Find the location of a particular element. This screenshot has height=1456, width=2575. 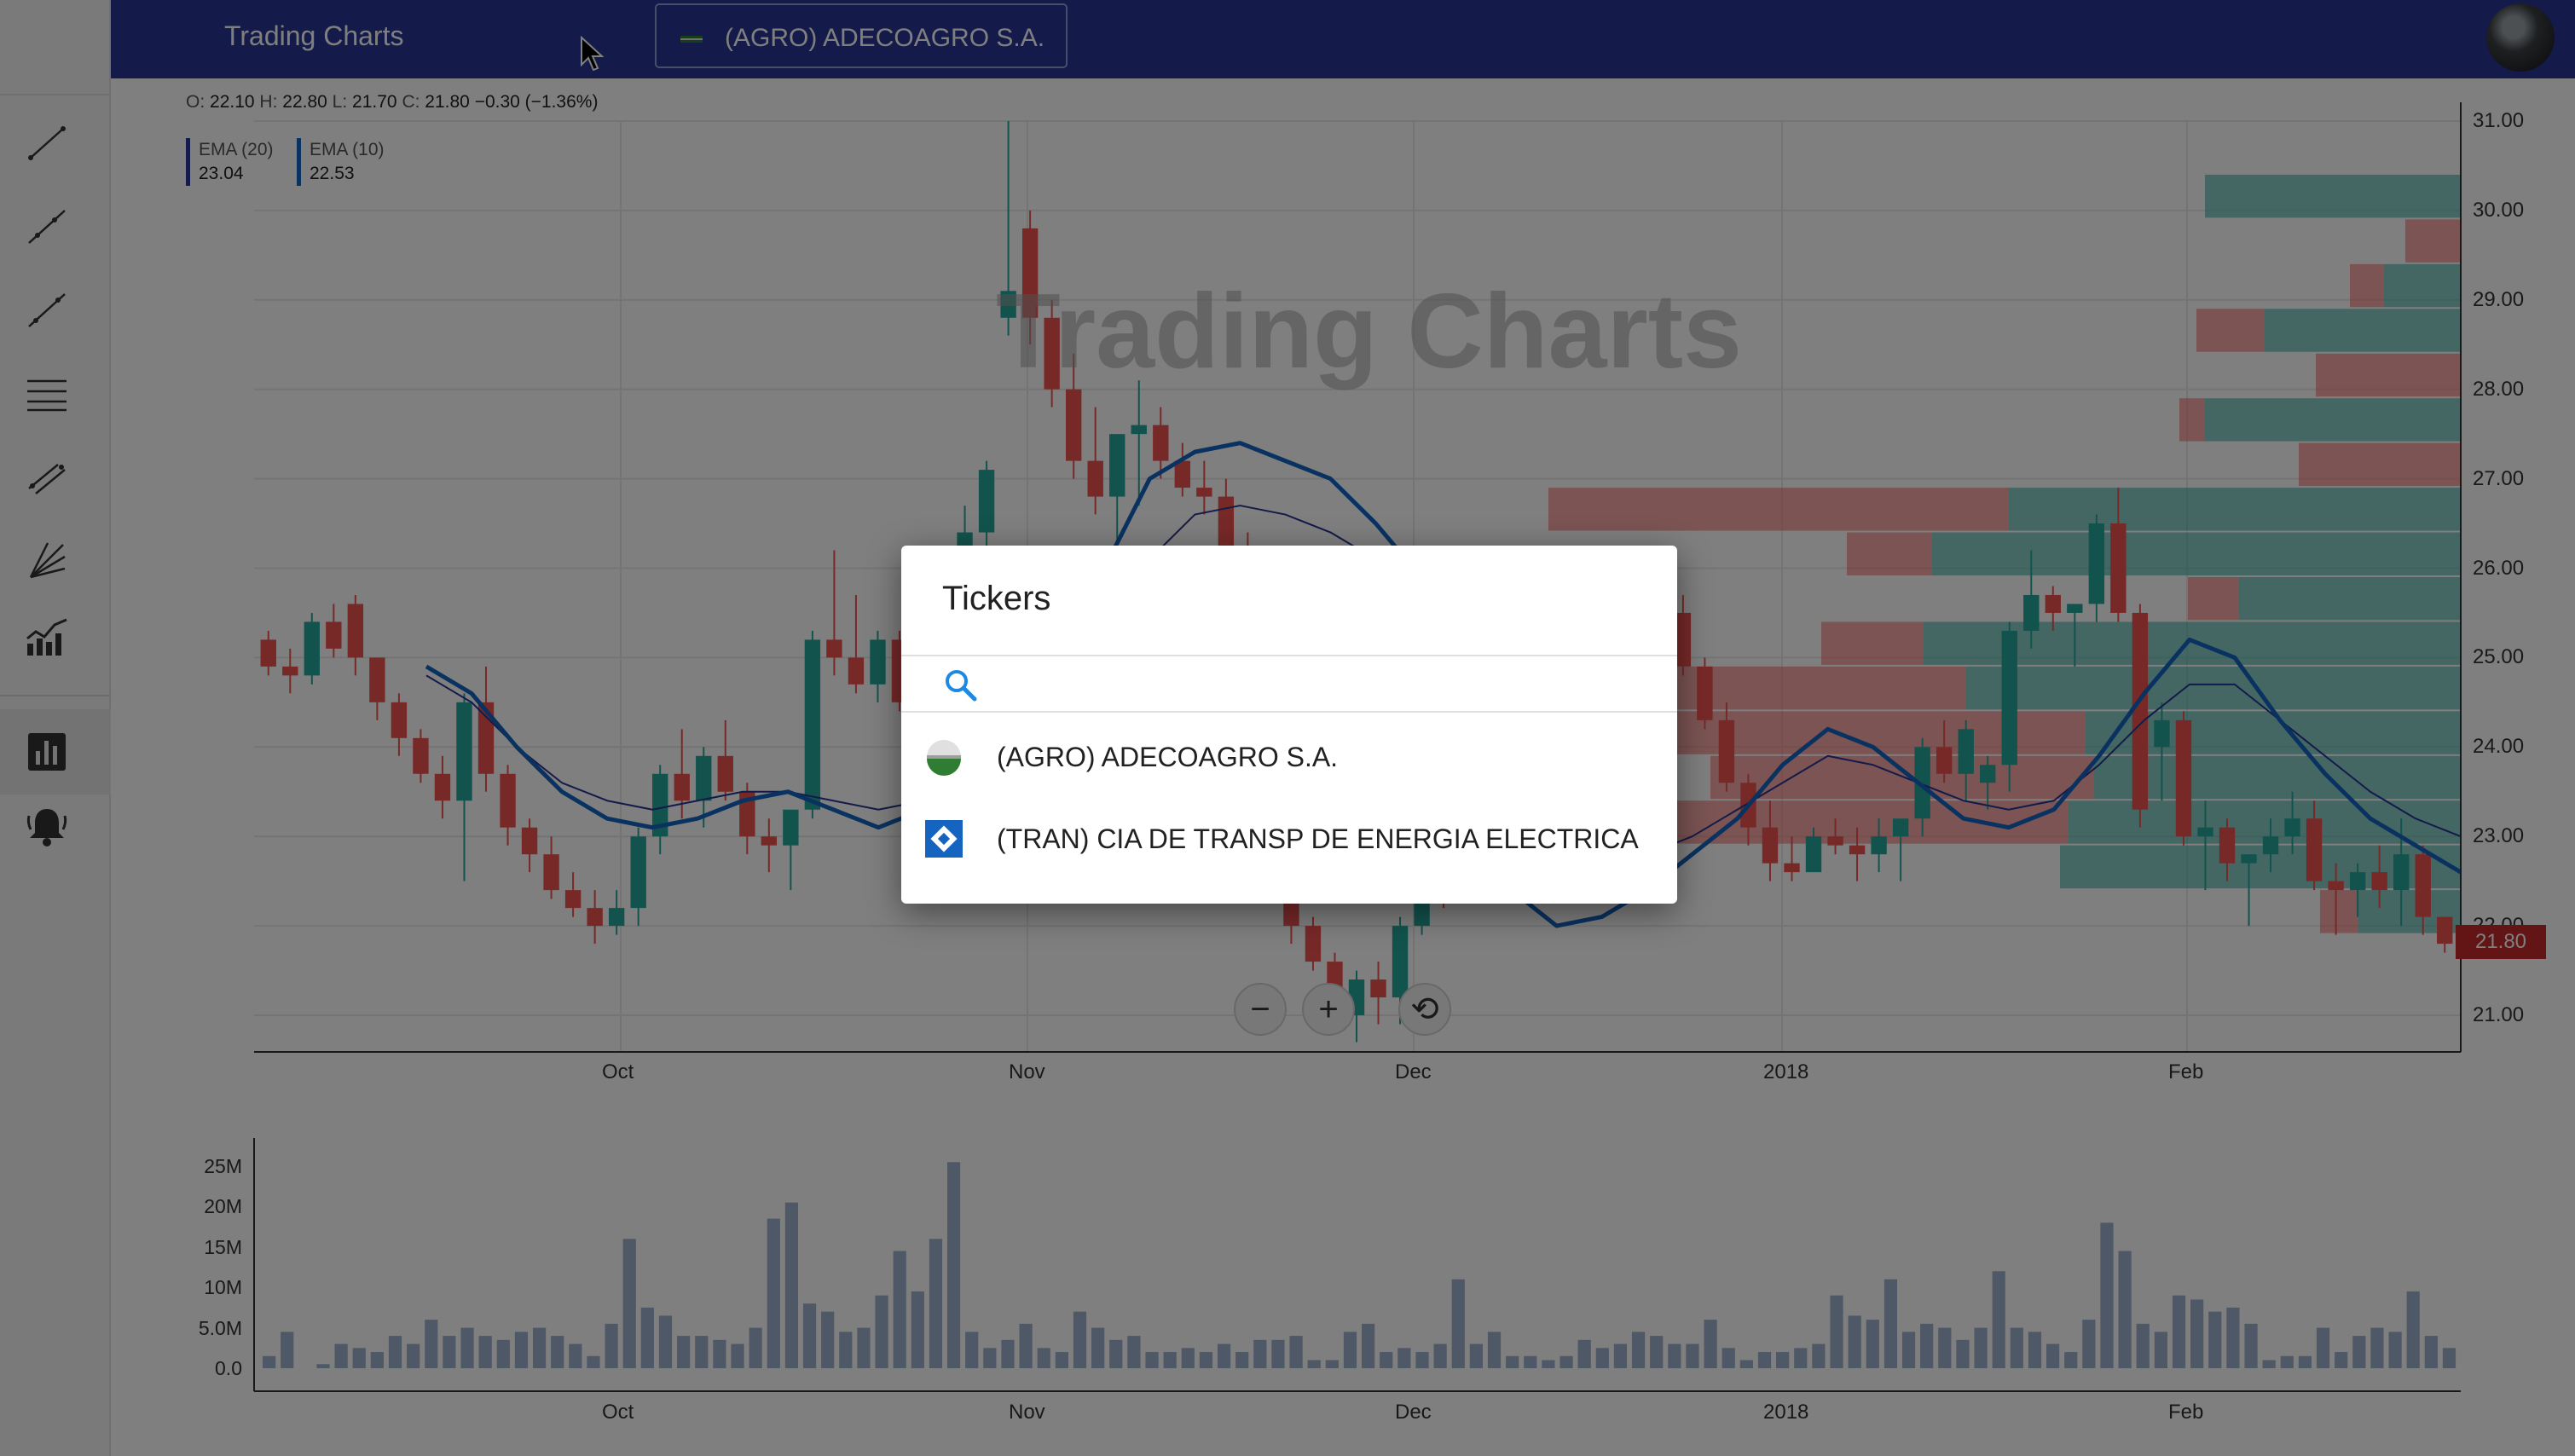

tran-logo-icon is located at coordinates (944, 839).